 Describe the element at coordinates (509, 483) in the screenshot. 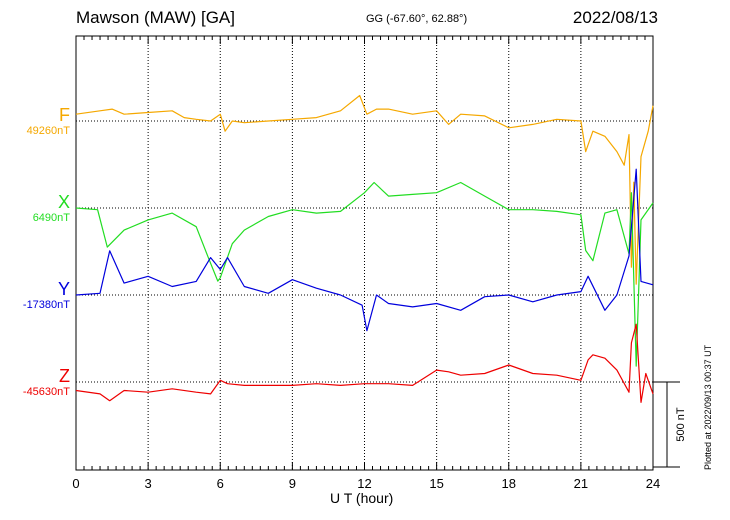

I see `x-tick-label-18: 18` at that location.